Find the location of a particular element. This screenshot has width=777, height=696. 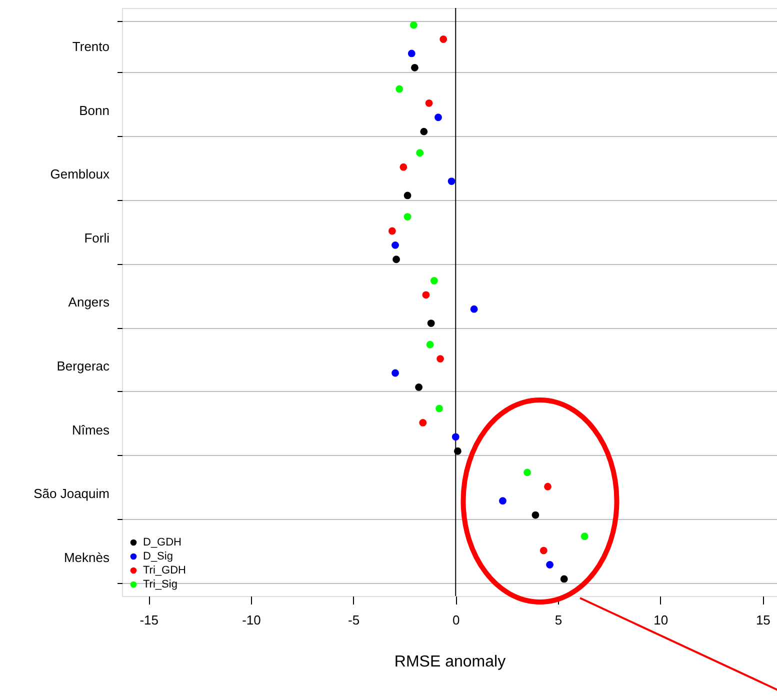

y-tick-label: Bergerac is located at coordinates (83, 366).